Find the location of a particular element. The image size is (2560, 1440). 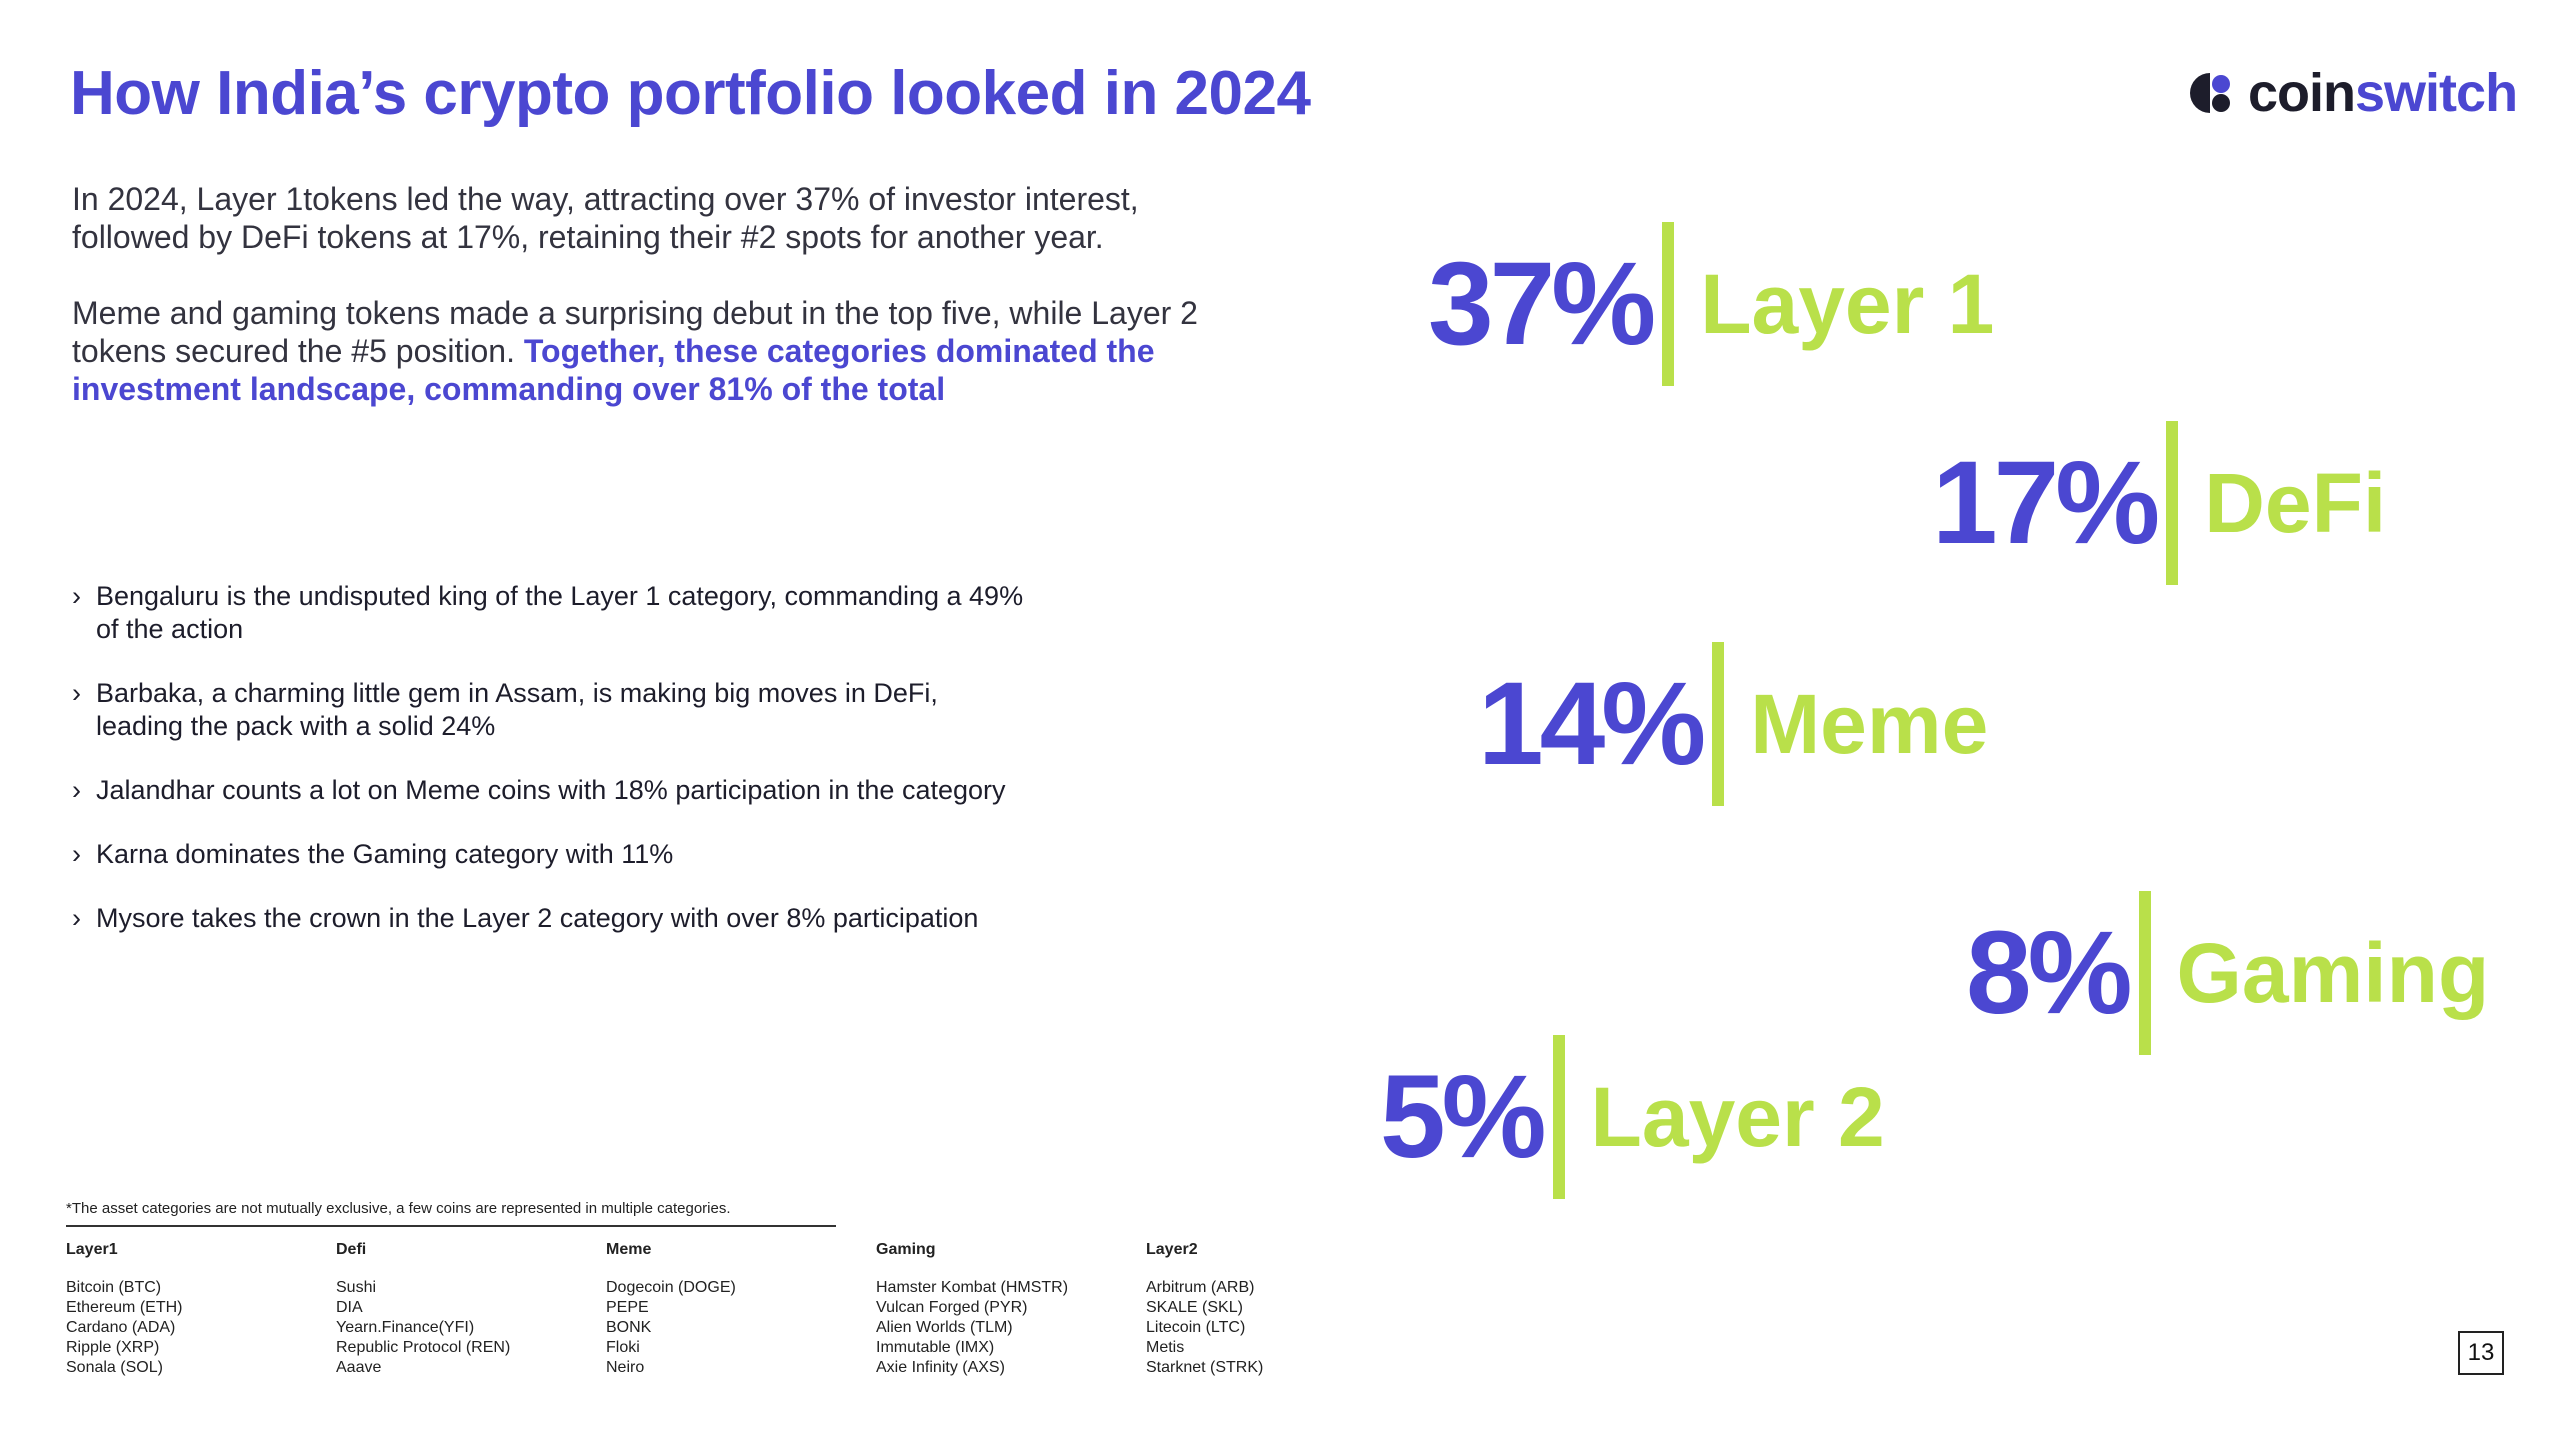

category-header: Layer1 is located at coordinates (92, 1249).